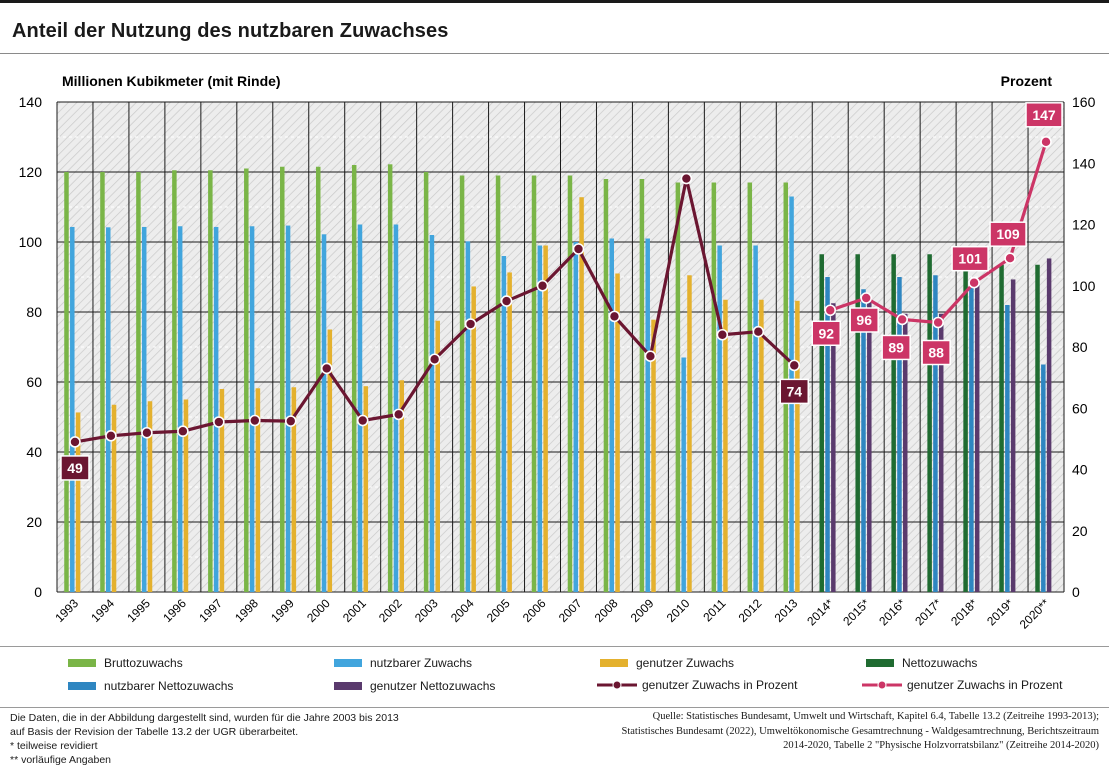 The image size is (1109, 767). Describe the element at coordinates (1084, 225) in the screenshot. I see `y-tick-right: 120` at that location.